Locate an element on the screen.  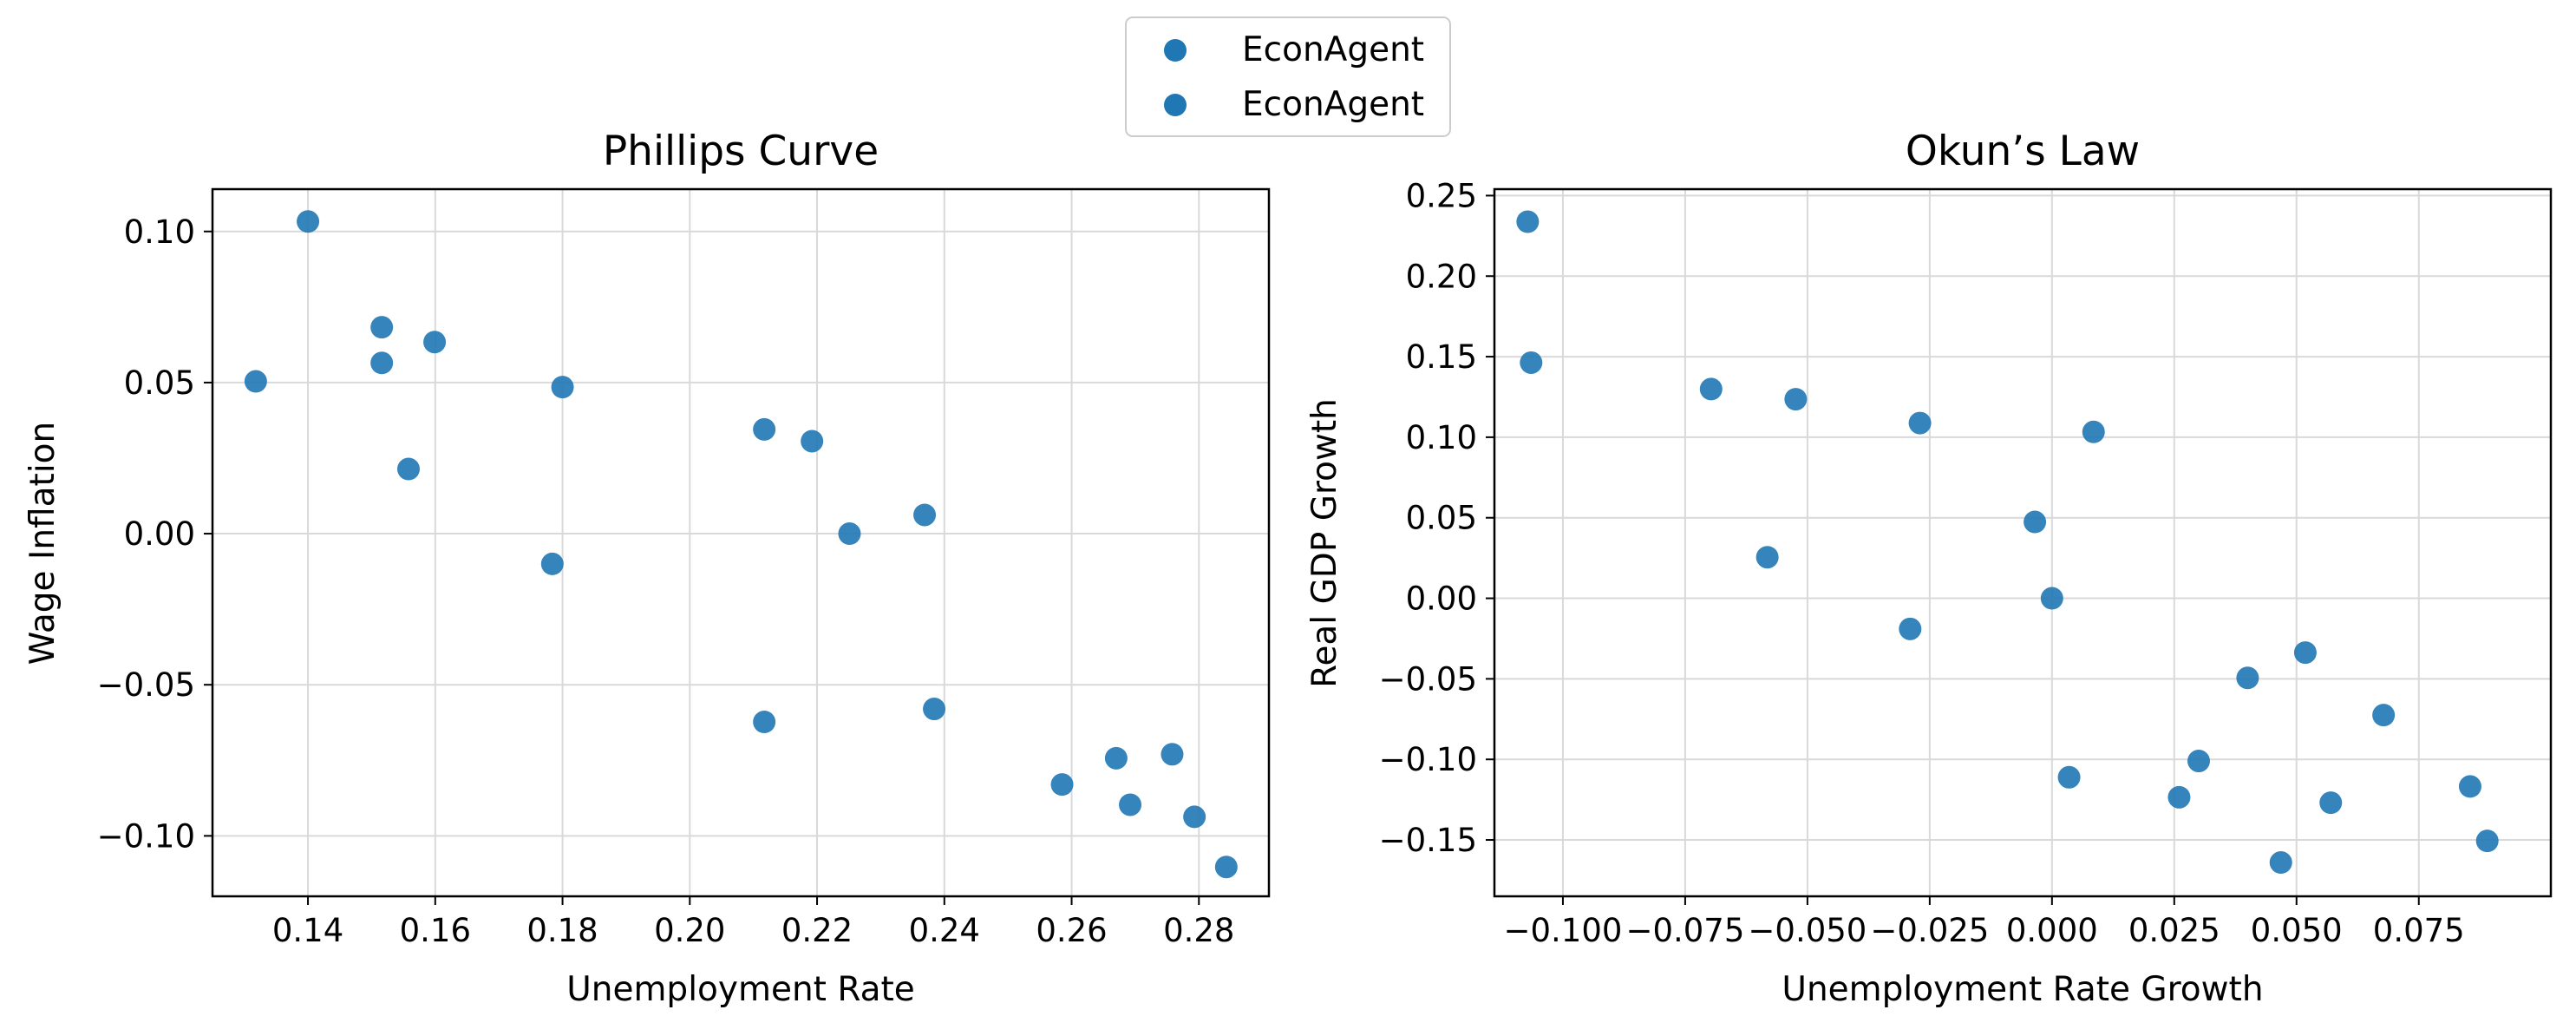
x-tick-label: 0.26 is located at coordinates (1071, 930).